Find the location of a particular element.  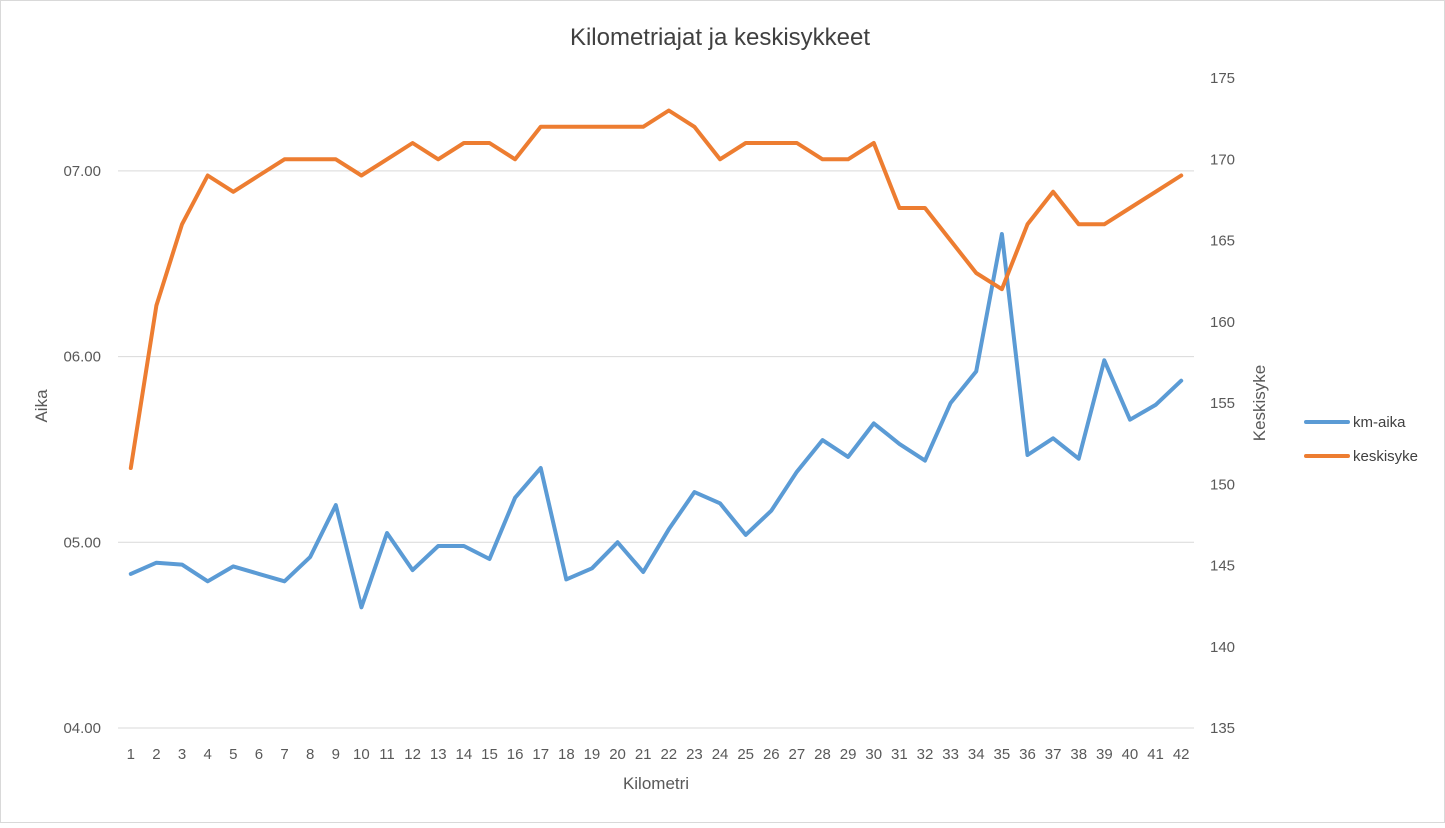

y-left-tick-label: 06.00 is located at coordinates (82, 357).